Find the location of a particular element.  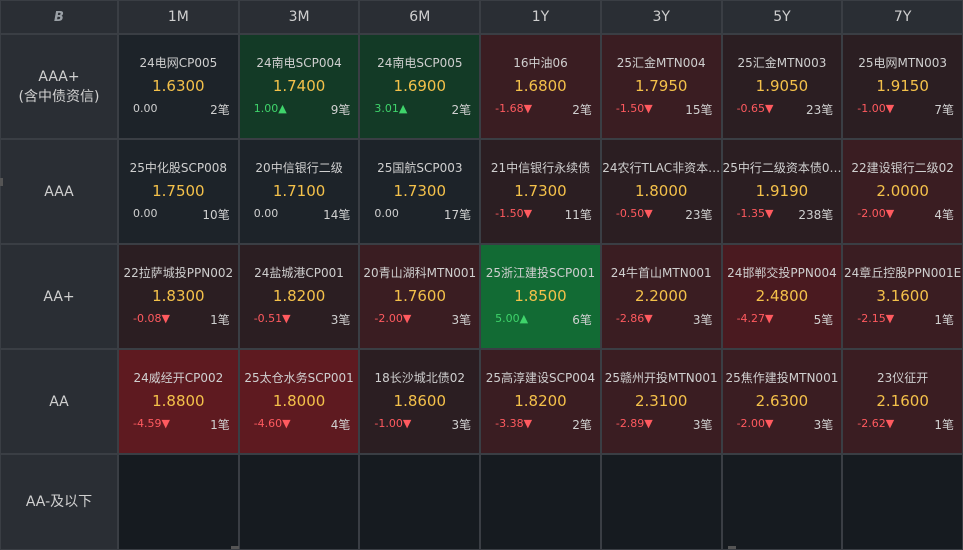

yield-change: 3.01▲ is located at coordinates (391, 108).